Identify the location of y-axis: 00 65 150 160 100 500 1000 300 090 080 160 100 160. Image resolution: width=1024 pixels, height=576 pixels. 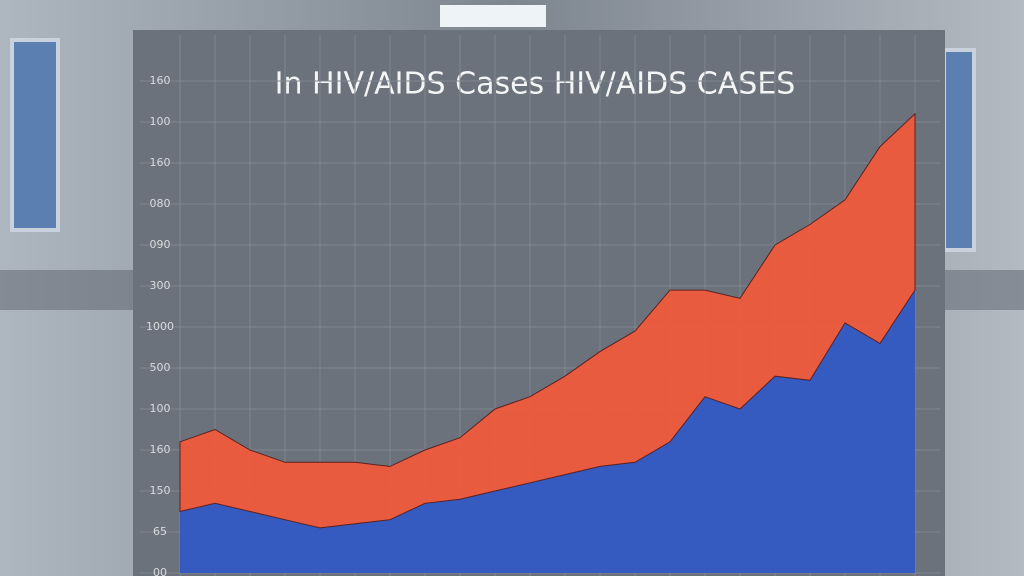
(160, 325).